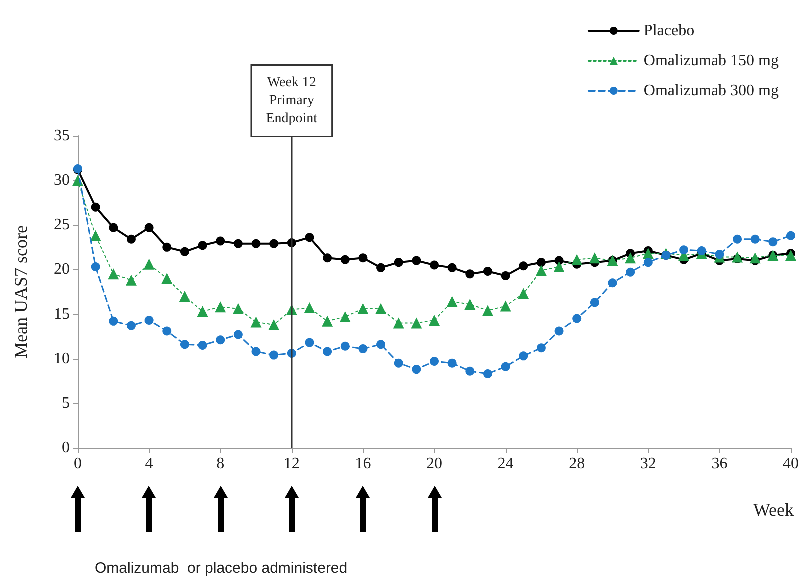  What do you see at coordinates (712, 61) in the screenshot?
I see `legend-label: Omalizumab 150 mg` at bounding box center [712, 61].